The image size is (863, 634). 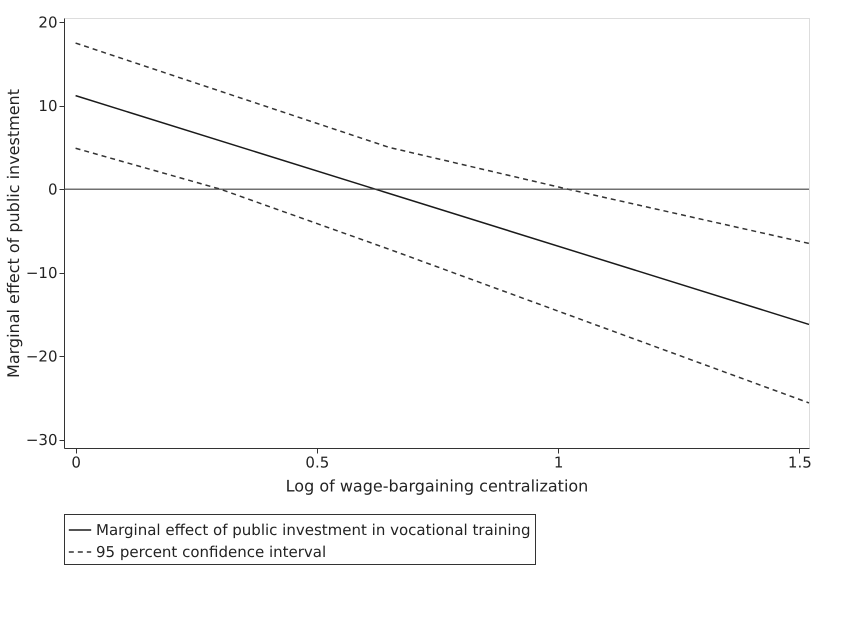 What do you see at coordinates (13, 233) in the screenshot?
I see `y-axis-title: Marginal effect of public investment` at bounding box center [13, 233].